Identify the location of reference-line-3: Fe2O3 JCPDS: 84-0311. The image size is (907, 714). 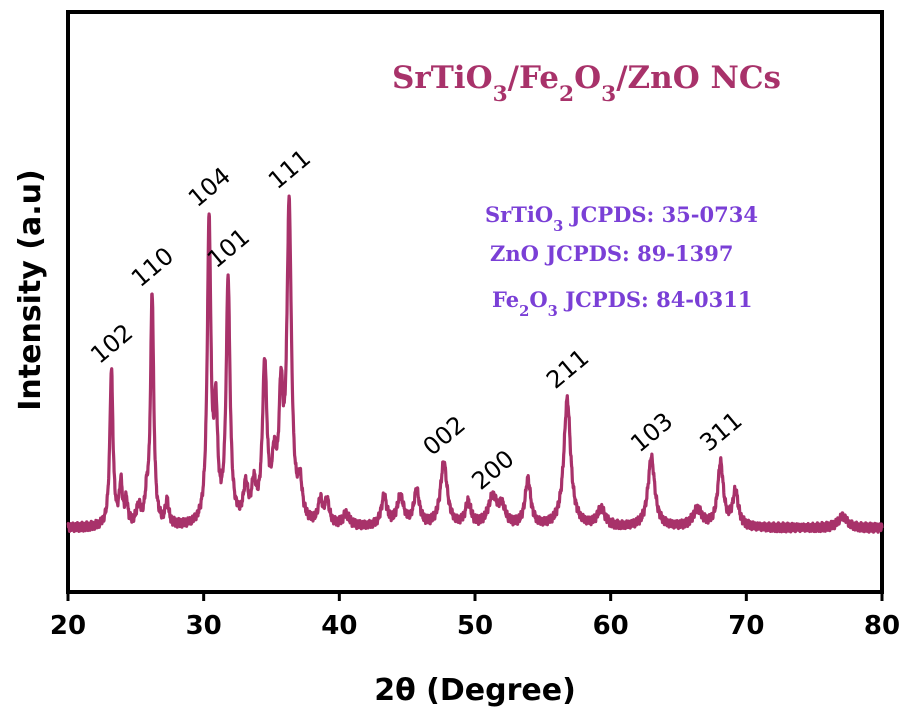
(622, 303).